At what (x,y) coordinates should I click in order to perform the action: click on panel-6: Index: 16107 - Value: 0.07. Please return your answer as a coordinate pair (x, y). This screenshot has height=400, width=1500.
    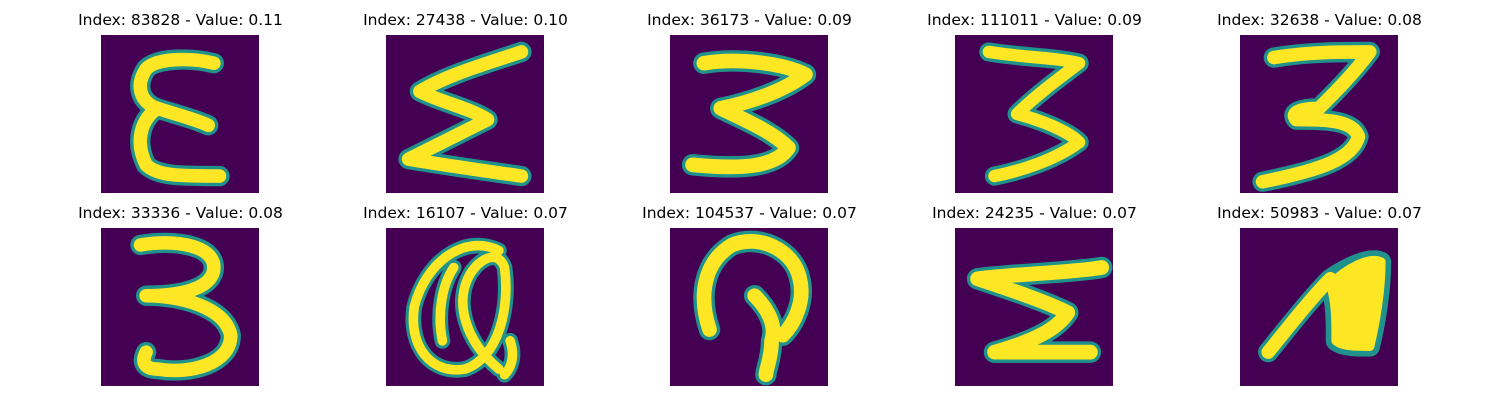
    Looking at the image, I should click on (465, 293).